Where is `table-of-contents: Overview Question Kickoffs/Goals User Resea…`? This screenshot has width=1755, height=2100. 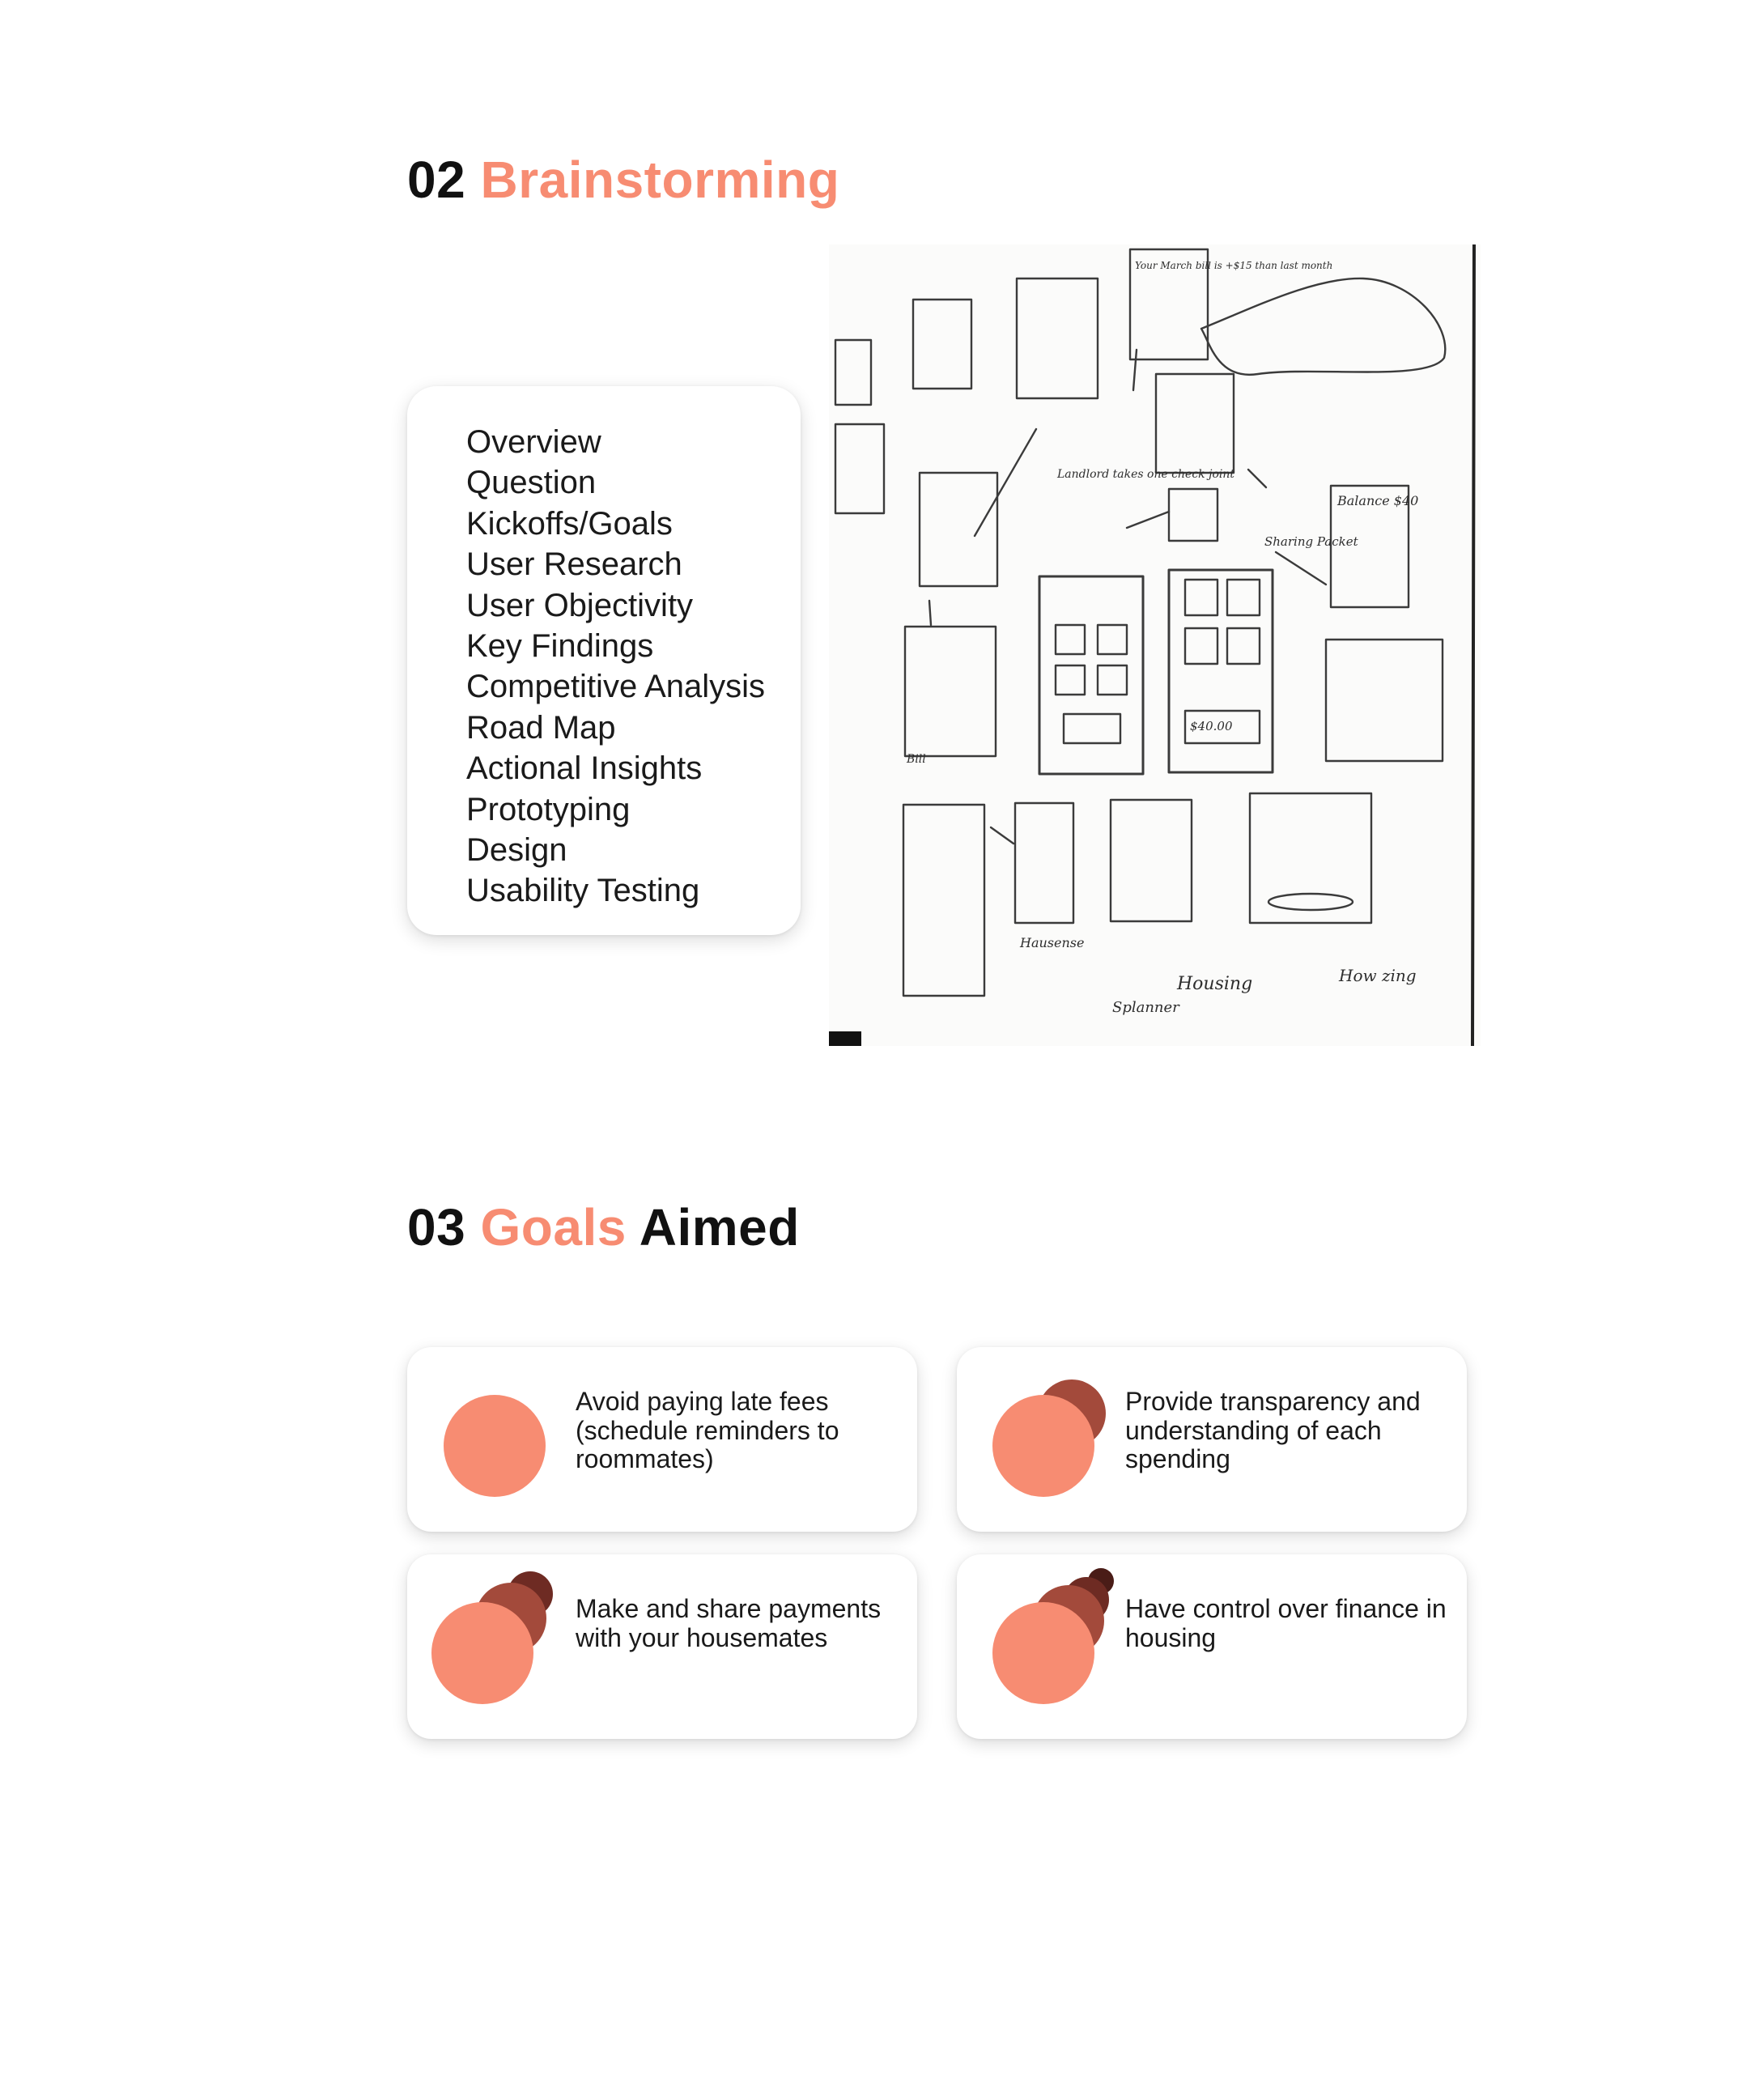
table-of-contents: Overview Question Kickoffs/Goals User Resea… is located at coordinates (604, 660).